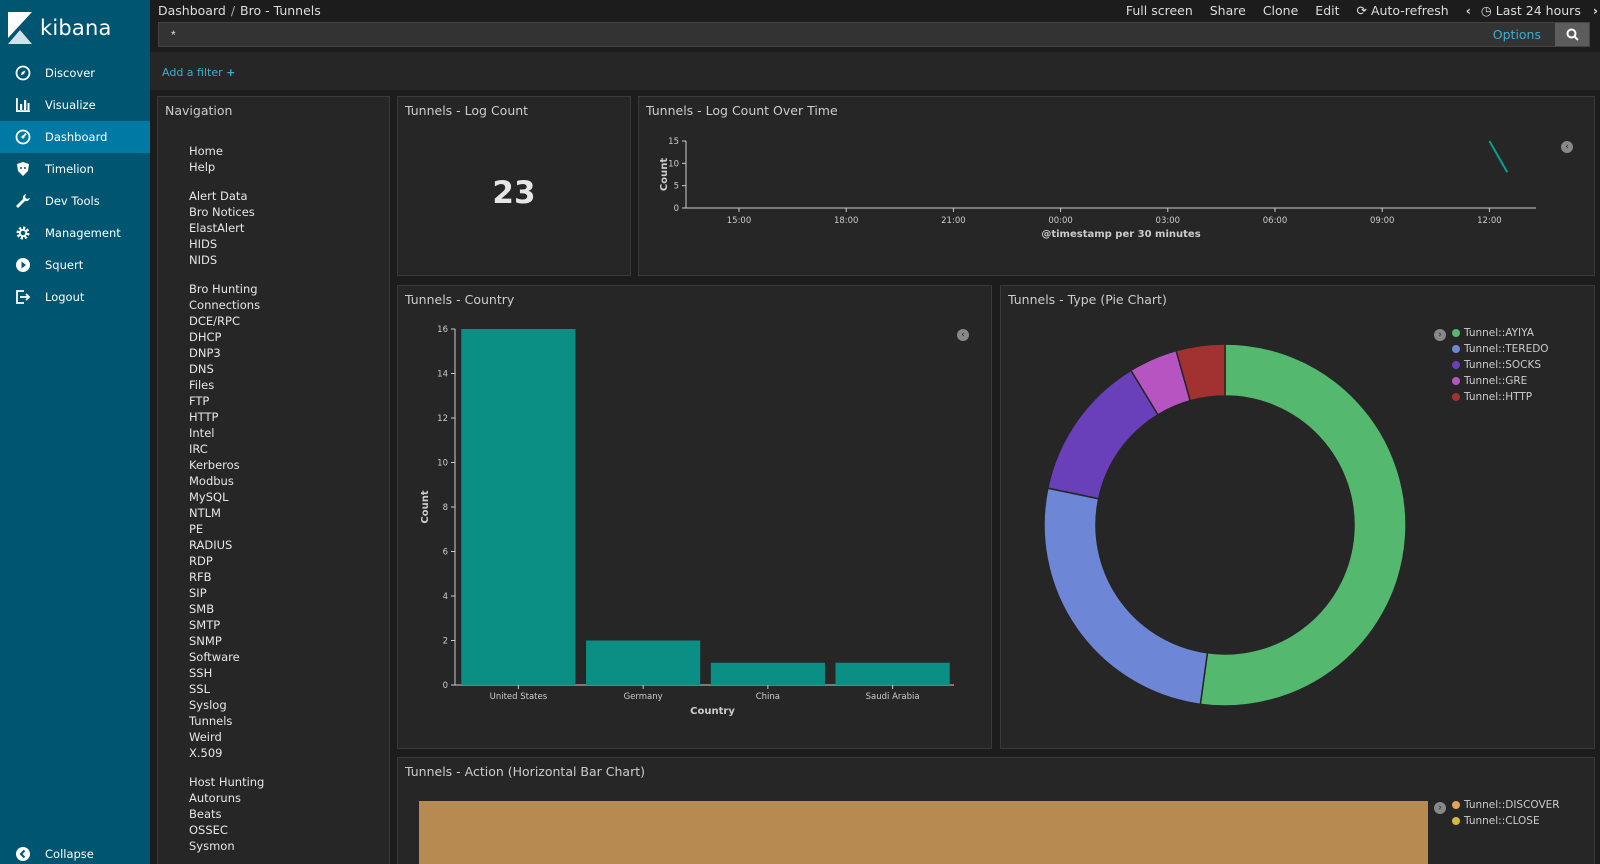 The width and height of the screenshot is (1600, 864). Describe the element at coordinates (445, 597) in the screenshot. I see `y-tick-label: 4` at that location.